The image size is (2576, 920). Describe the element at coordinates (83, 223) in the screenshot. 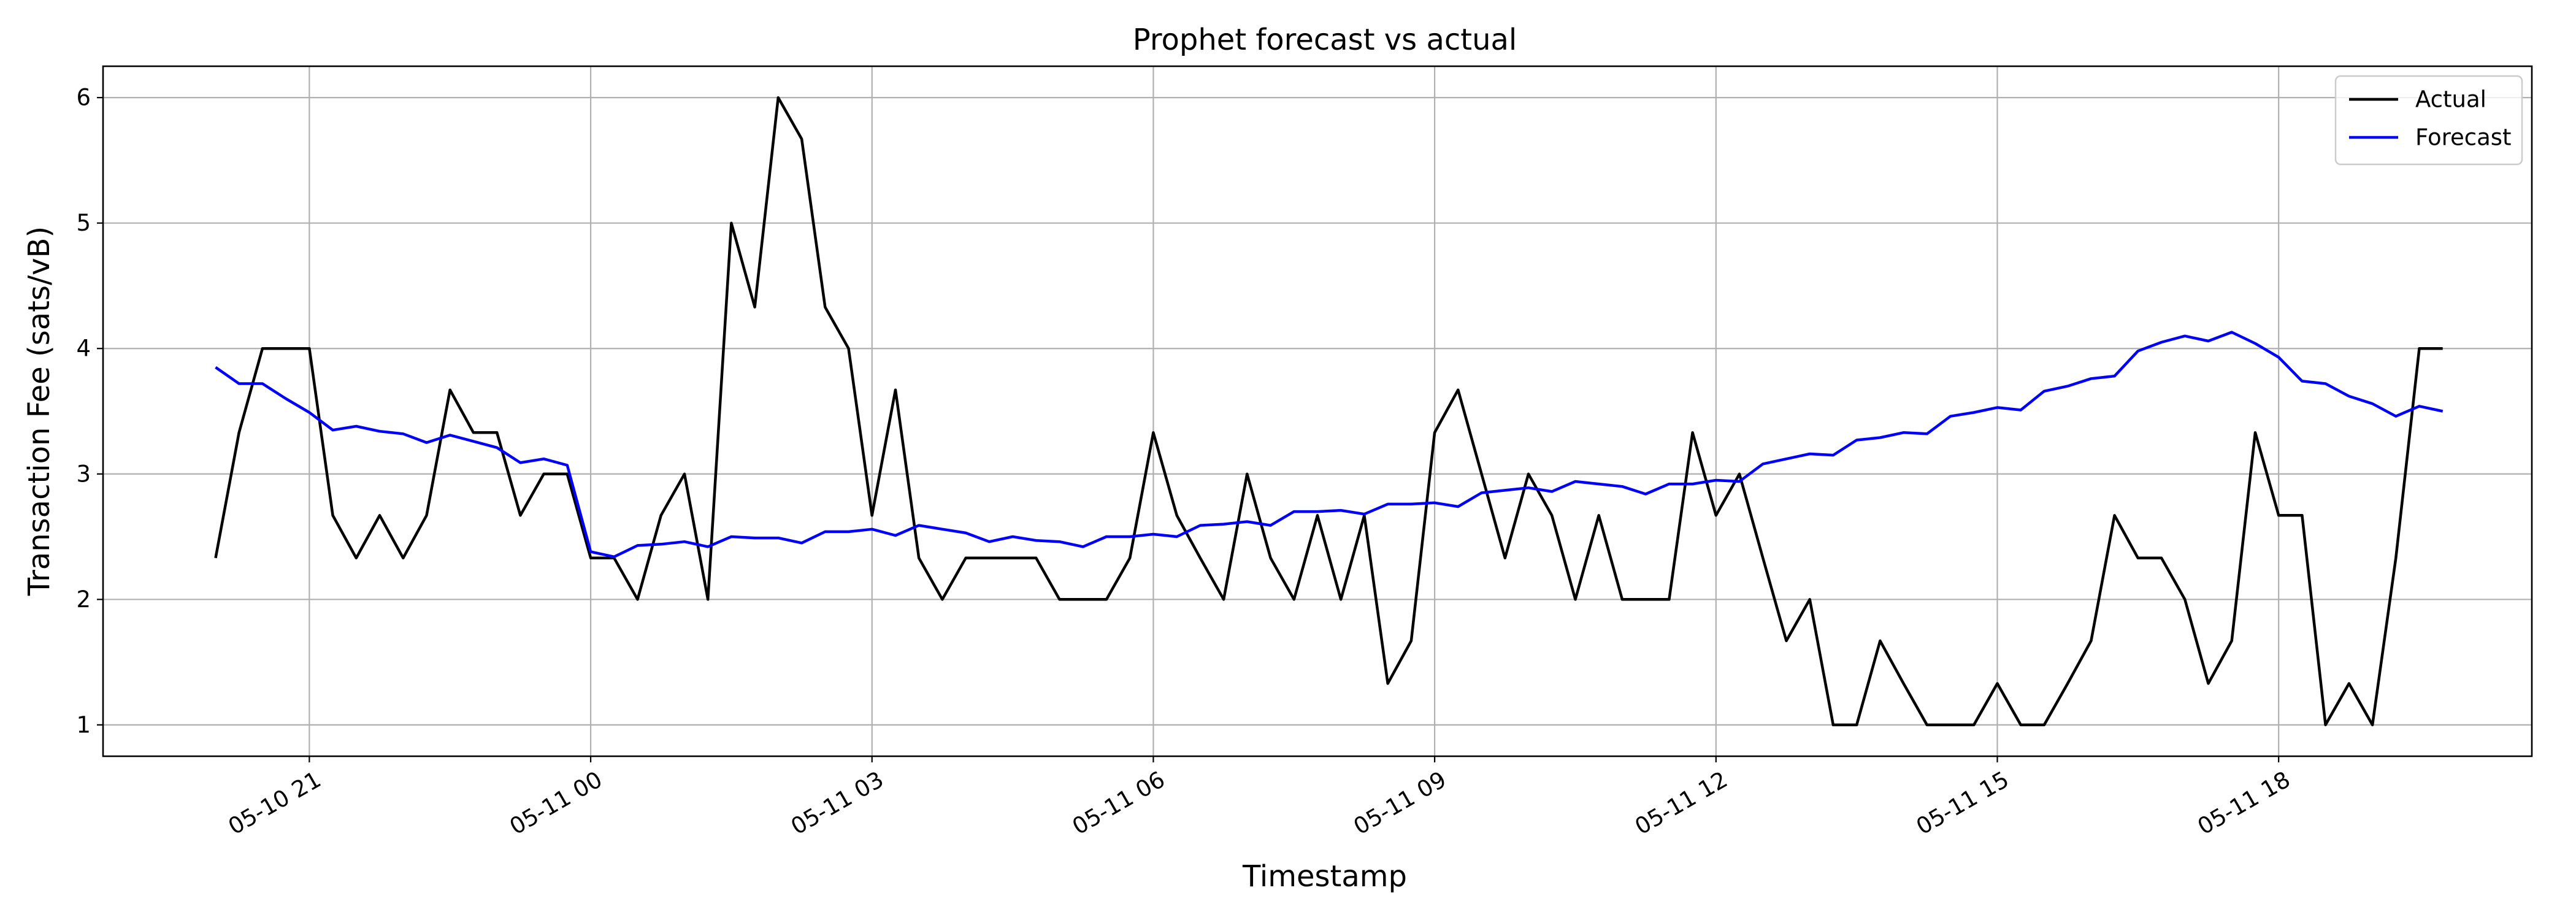

I see `y-tick-label: 5` at that location.